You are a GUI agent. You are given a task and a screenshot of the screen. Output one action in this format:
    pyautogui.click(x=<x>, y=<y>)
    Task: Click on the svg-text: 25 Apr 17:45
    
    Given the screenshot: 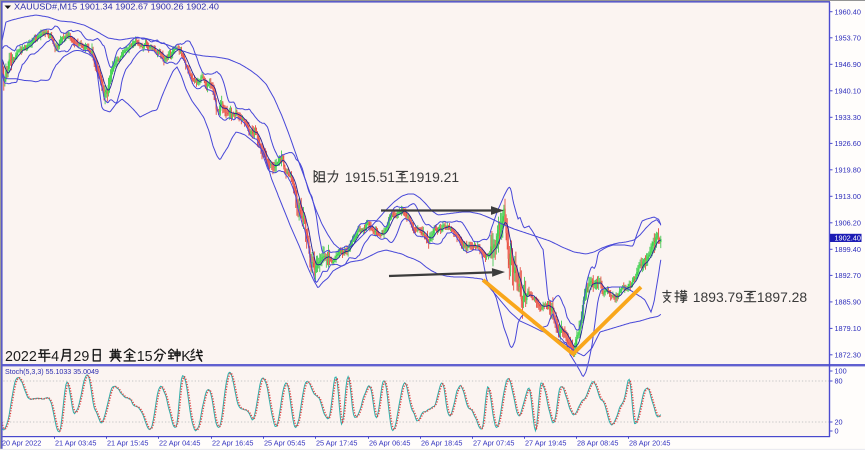 What is the action you would take?
    pyautogui.click(x=336, y=443)
    